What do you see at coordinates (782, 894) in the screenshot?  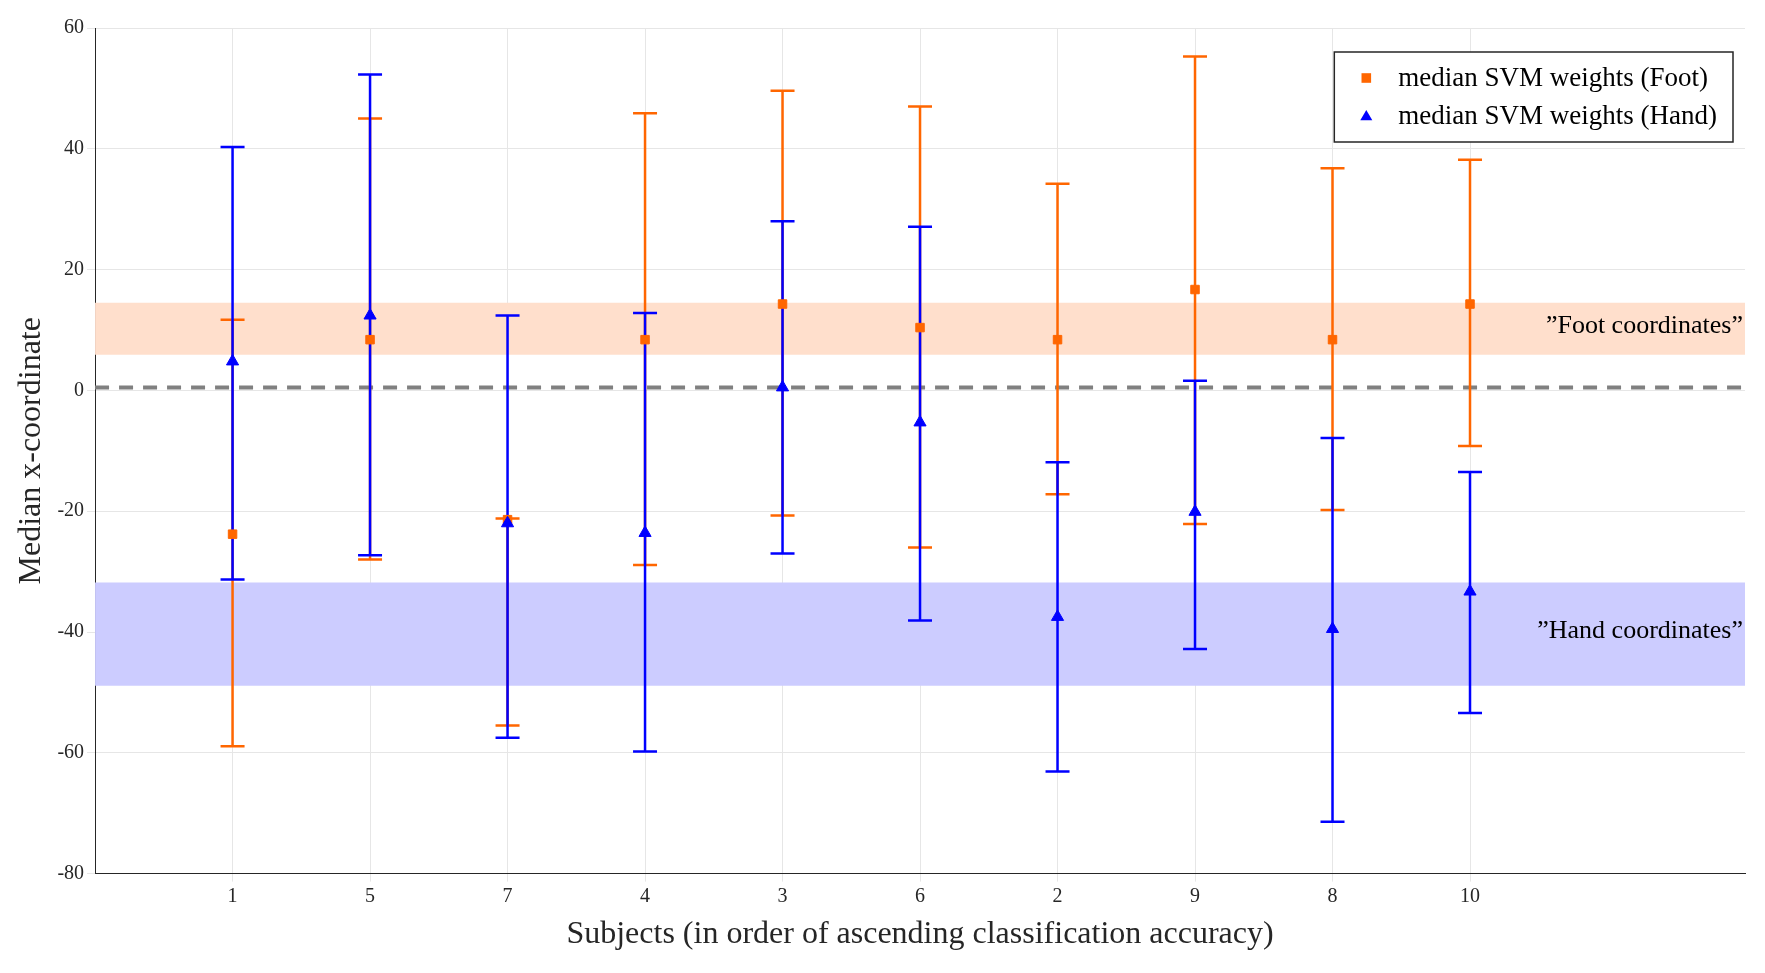 I see `x-tick-label: 3` at bounding box center [782, 894].